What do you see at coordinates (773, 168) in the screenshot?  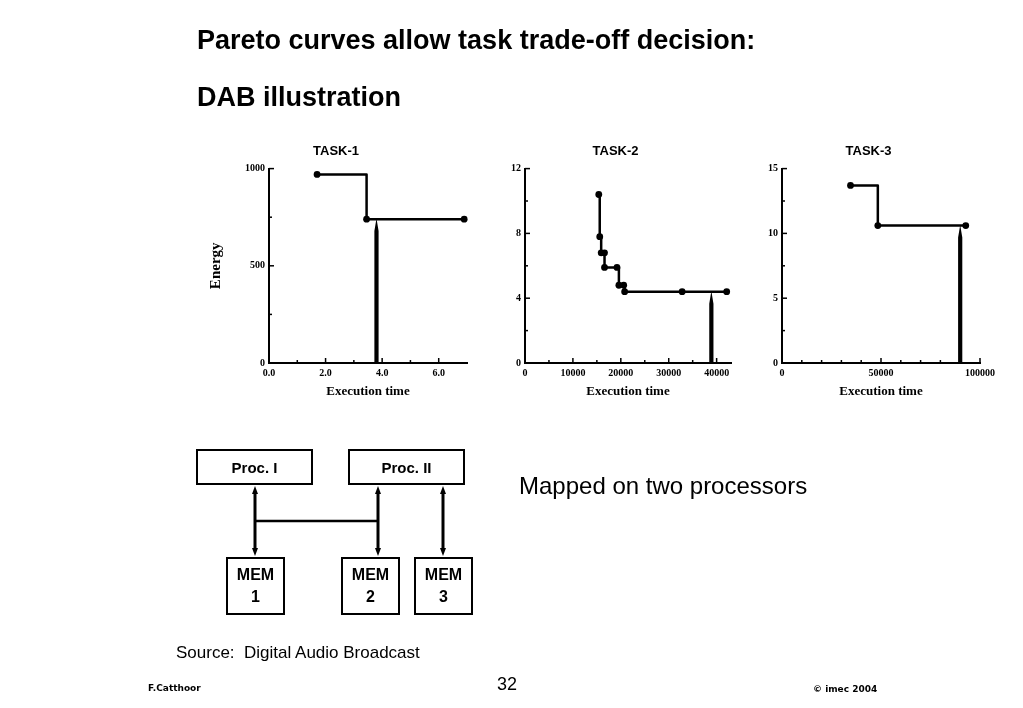 I see `y-tick-label: 15` at bounding box center [773, 168].